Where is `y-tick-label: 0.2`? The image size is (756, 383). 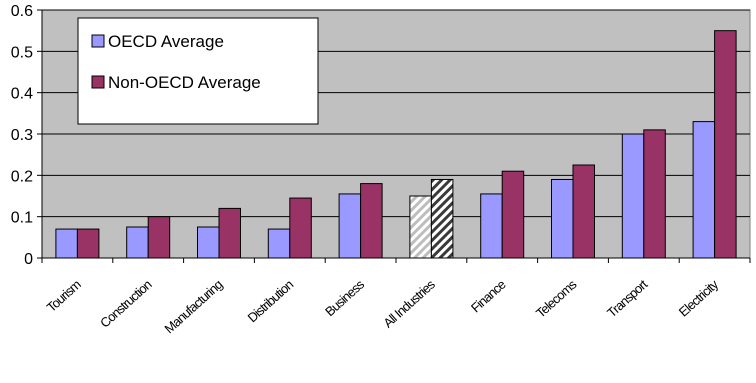
y-tick-label: 0.2 is located at coordinates (22, 176).